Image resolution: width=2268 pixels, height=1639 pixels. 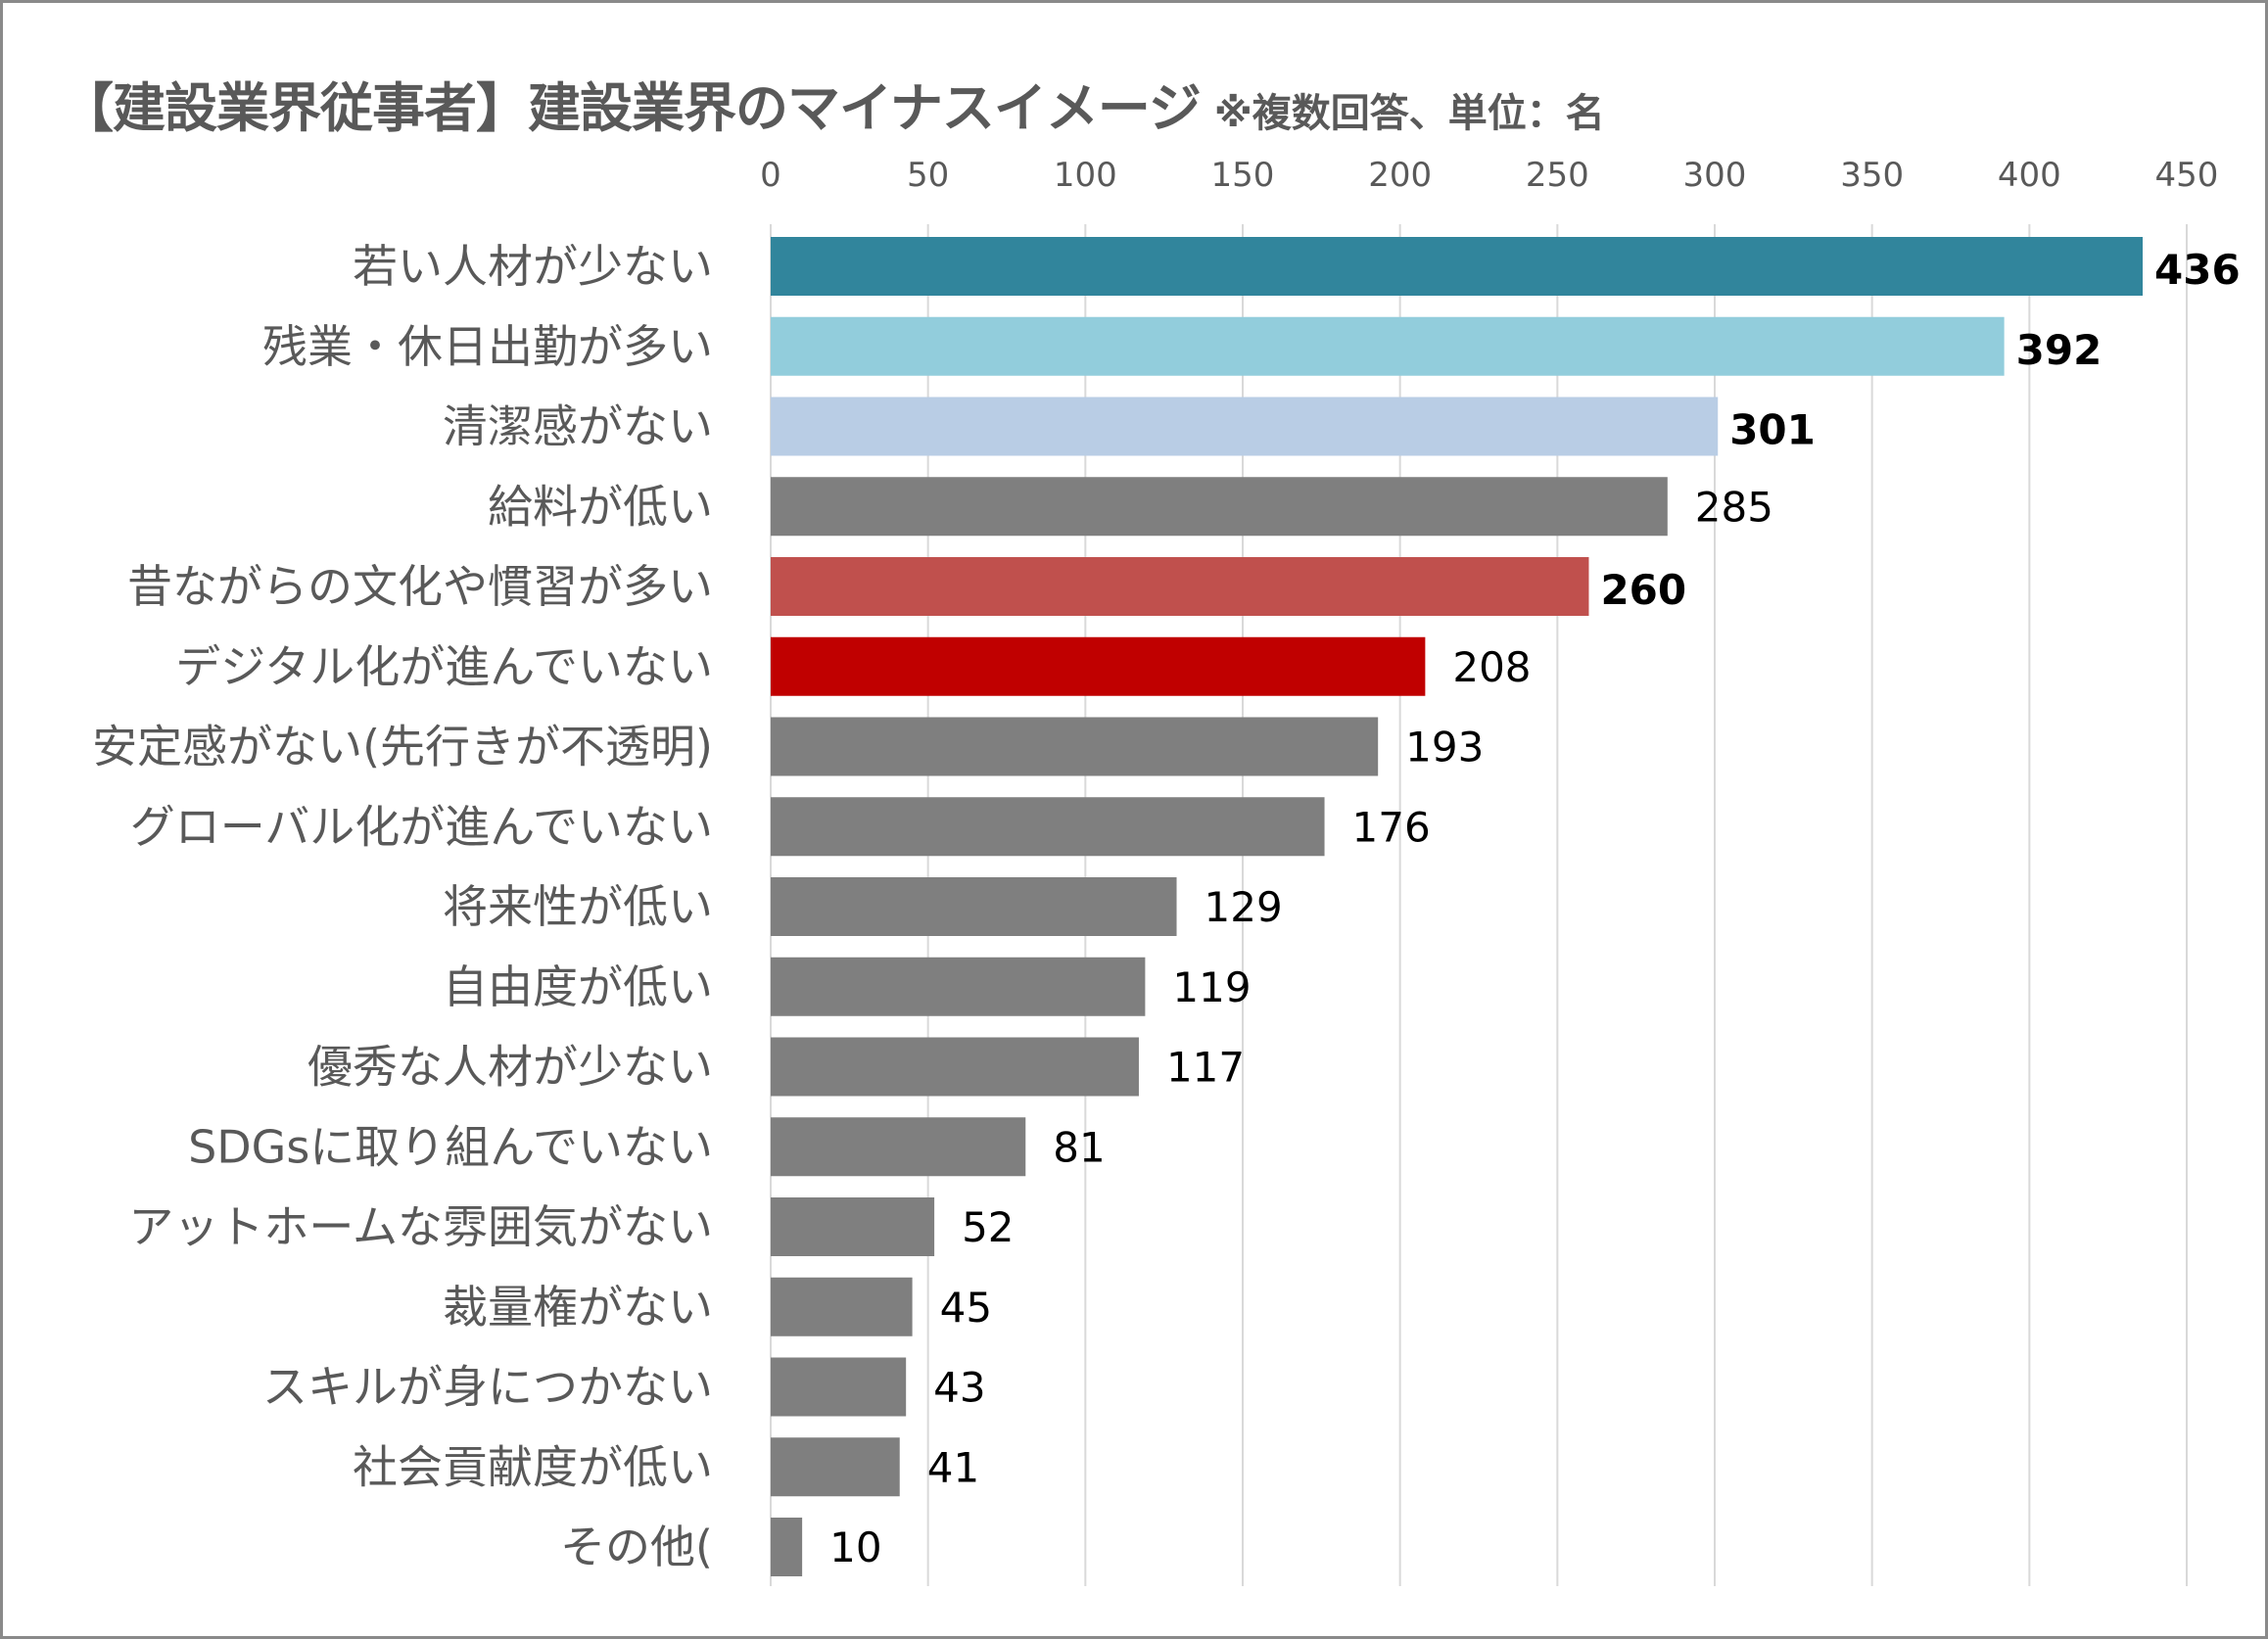 I want to click on category-label: SDGsに取り組んでいない, so click(x=450, y=1147).